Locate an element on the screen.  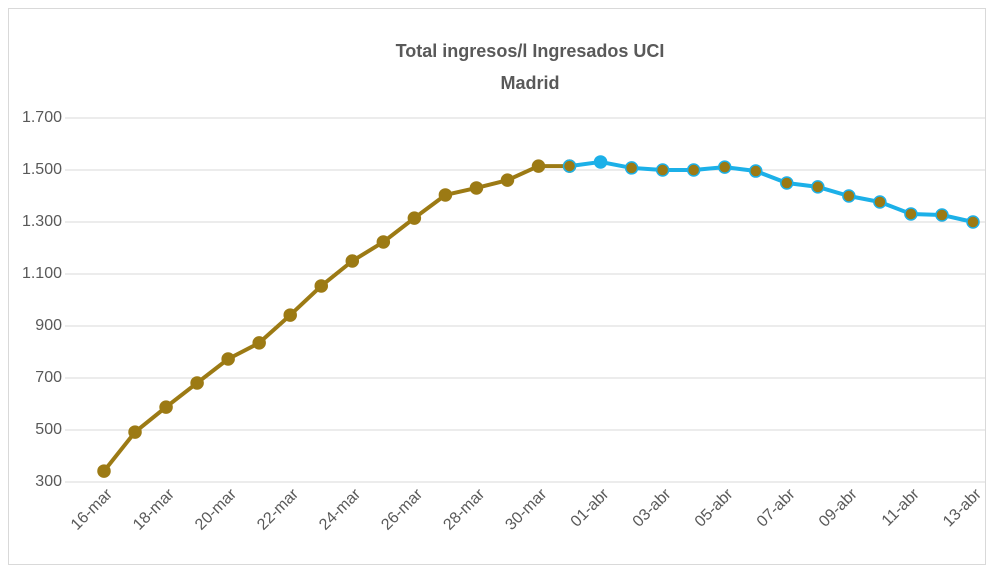
y-tick-label: 900 is located at coordinates (48, 325).